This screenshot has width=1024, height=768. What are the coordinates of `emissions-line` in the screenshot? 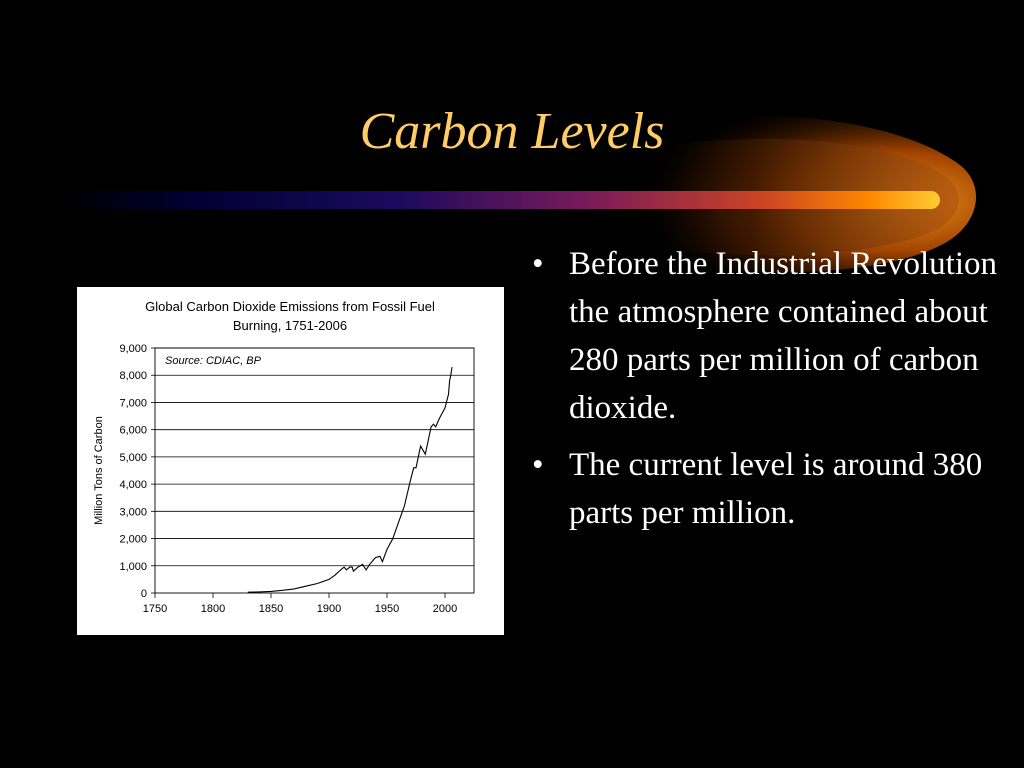 It's located at (350, 480).